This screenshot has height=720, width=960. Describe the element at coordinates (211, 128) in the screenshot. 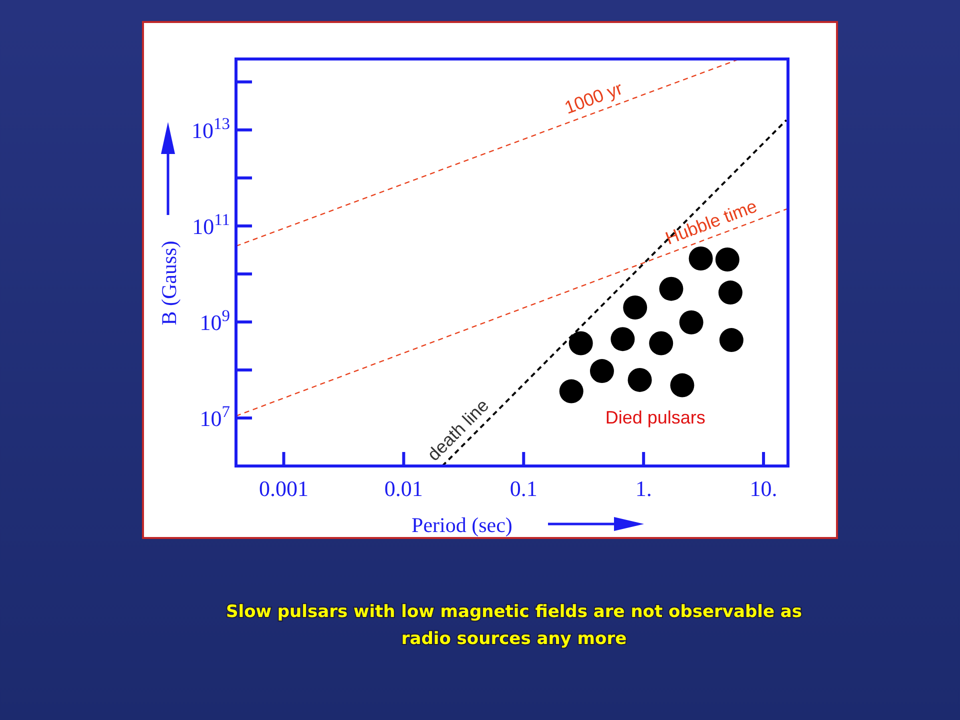

I see `y-tick-label: 10$^{13}$` at that location.